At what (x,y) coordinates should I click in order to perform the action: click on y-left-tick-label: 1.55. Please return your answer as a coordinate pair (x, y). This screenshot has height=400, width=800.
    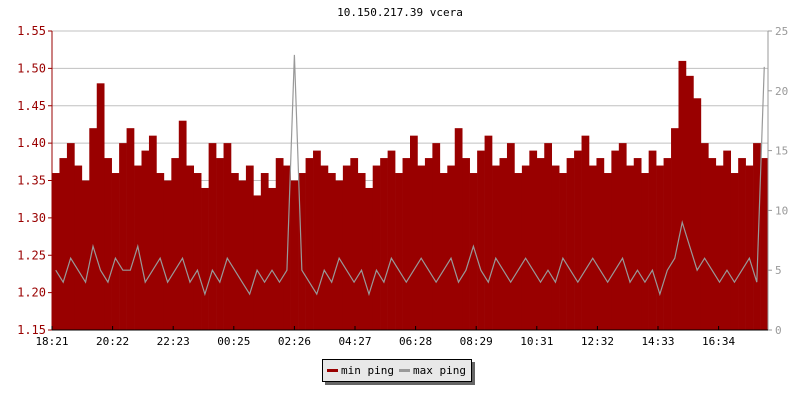
    Looking at the image, I should click on (31, 31).